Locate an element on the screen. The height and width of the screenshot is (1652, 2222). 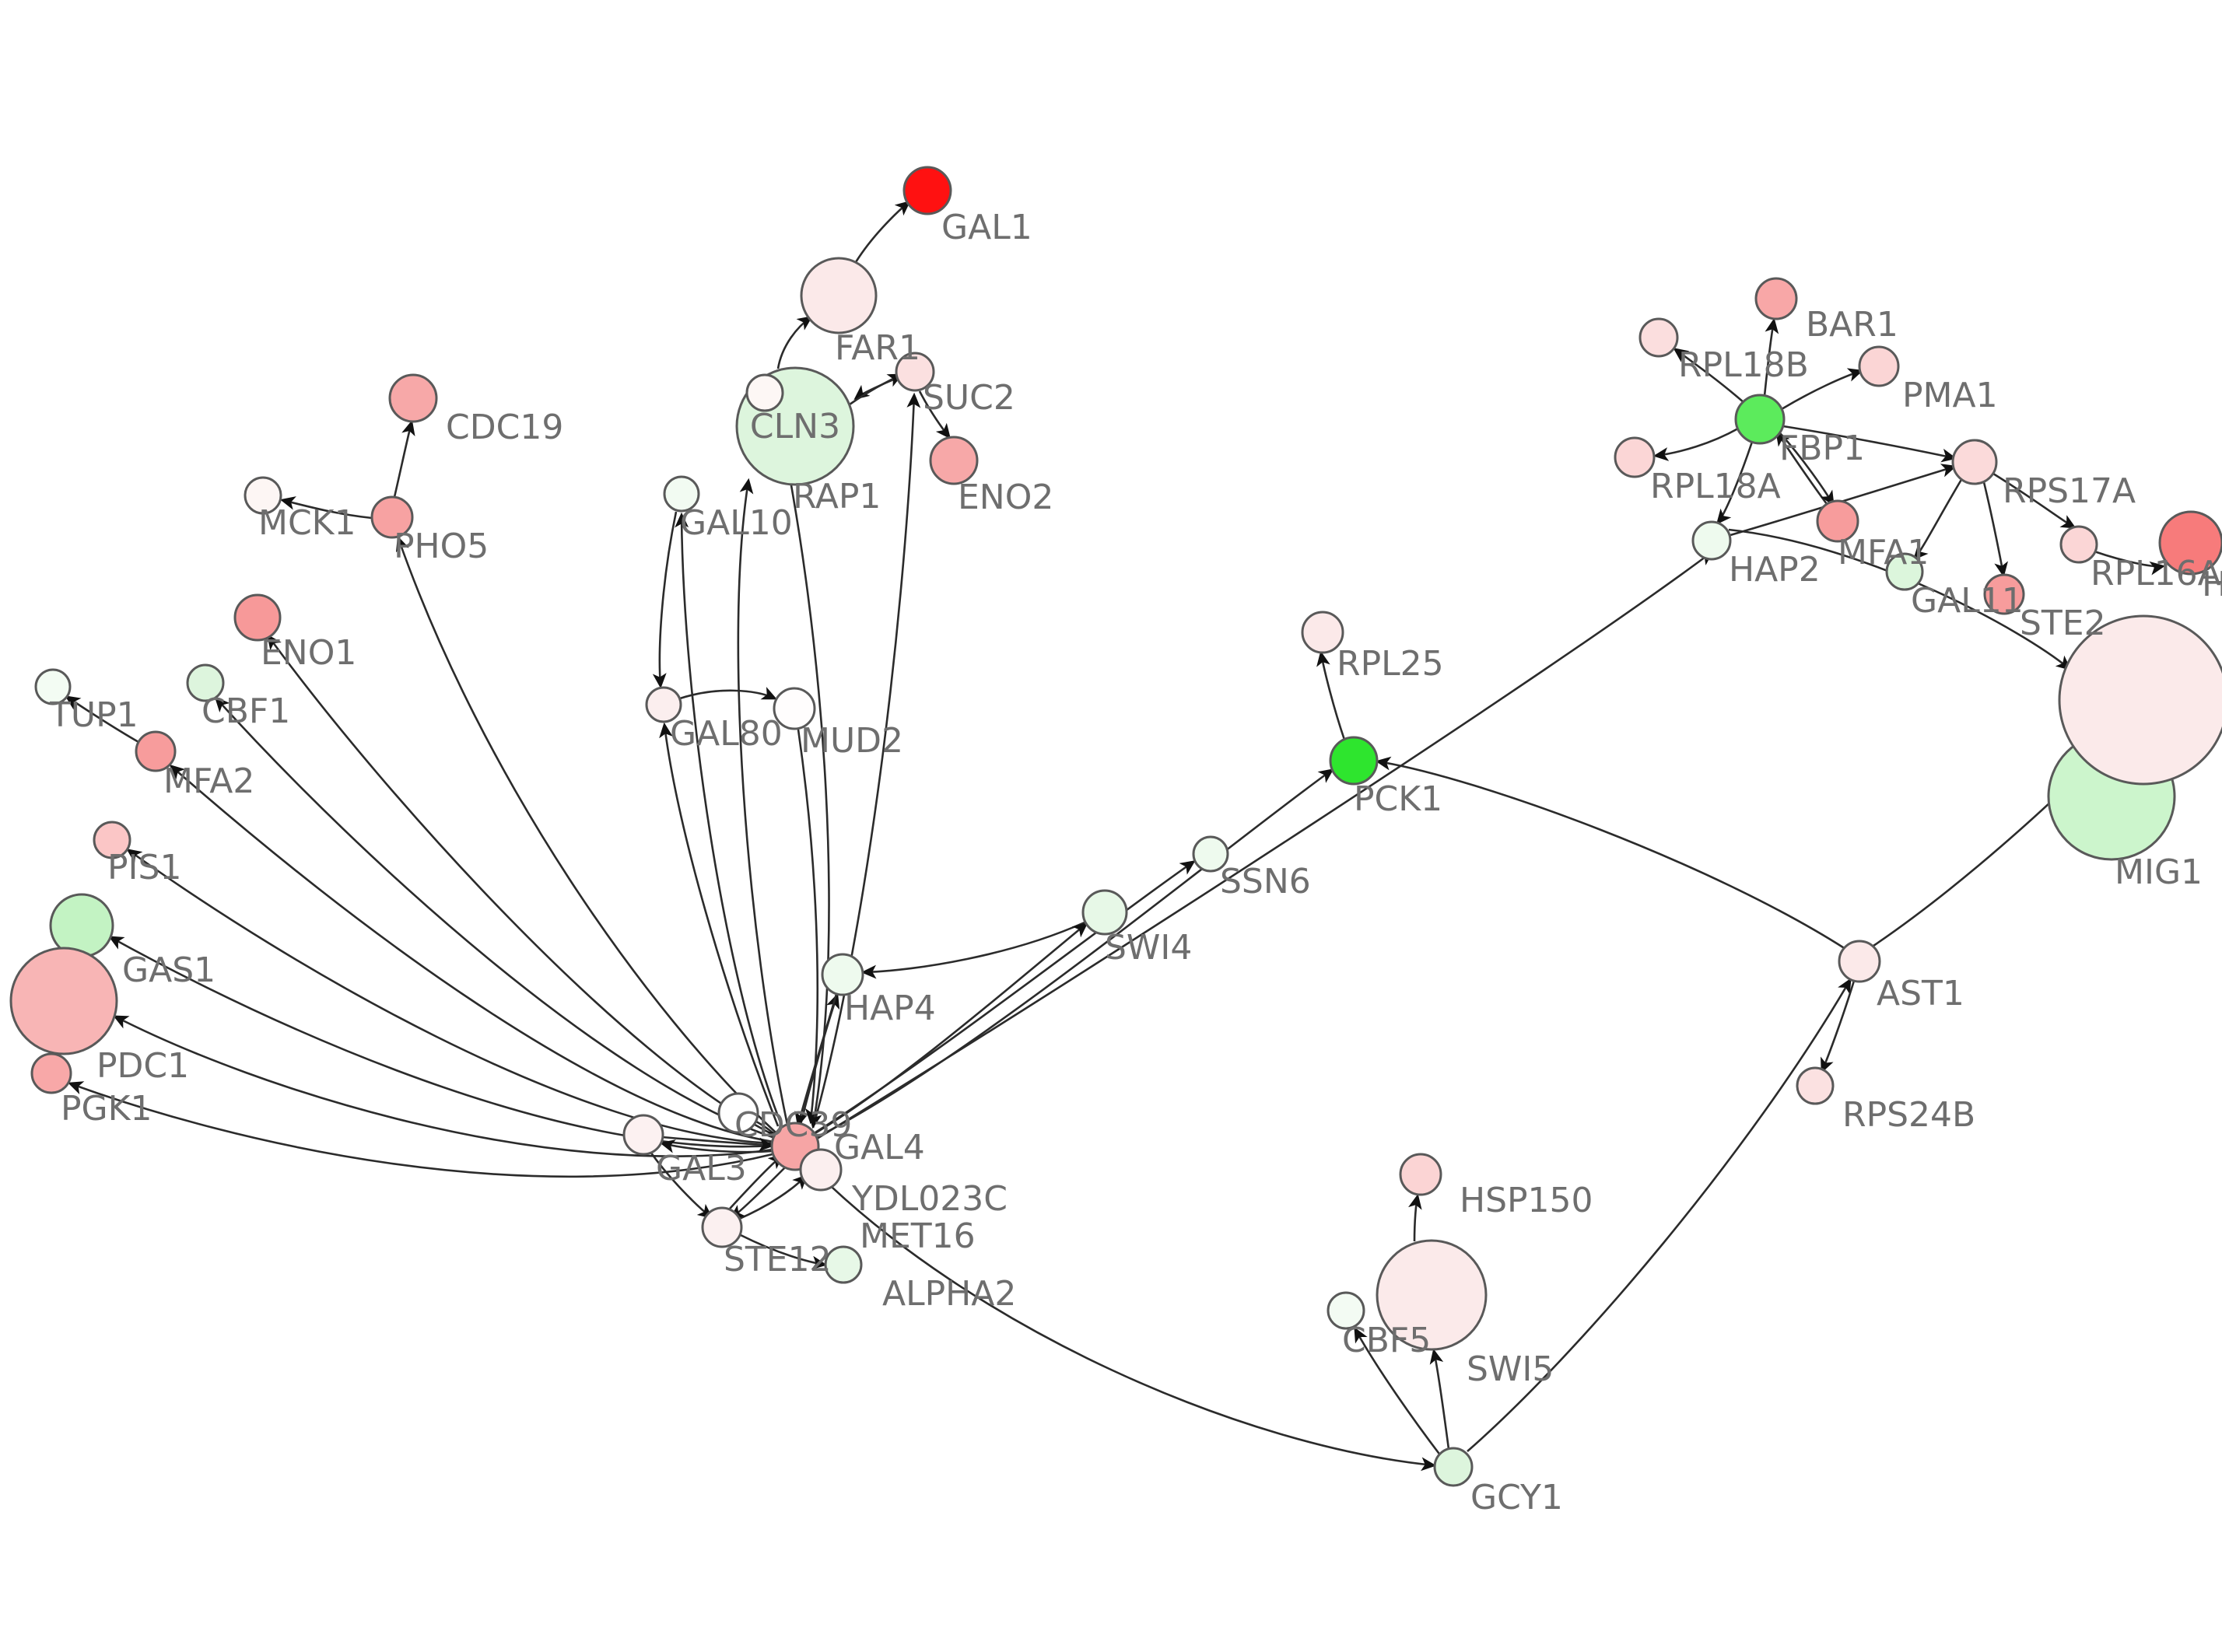
edge-gal4-to-eno1 is located at coordinates (520, 885).